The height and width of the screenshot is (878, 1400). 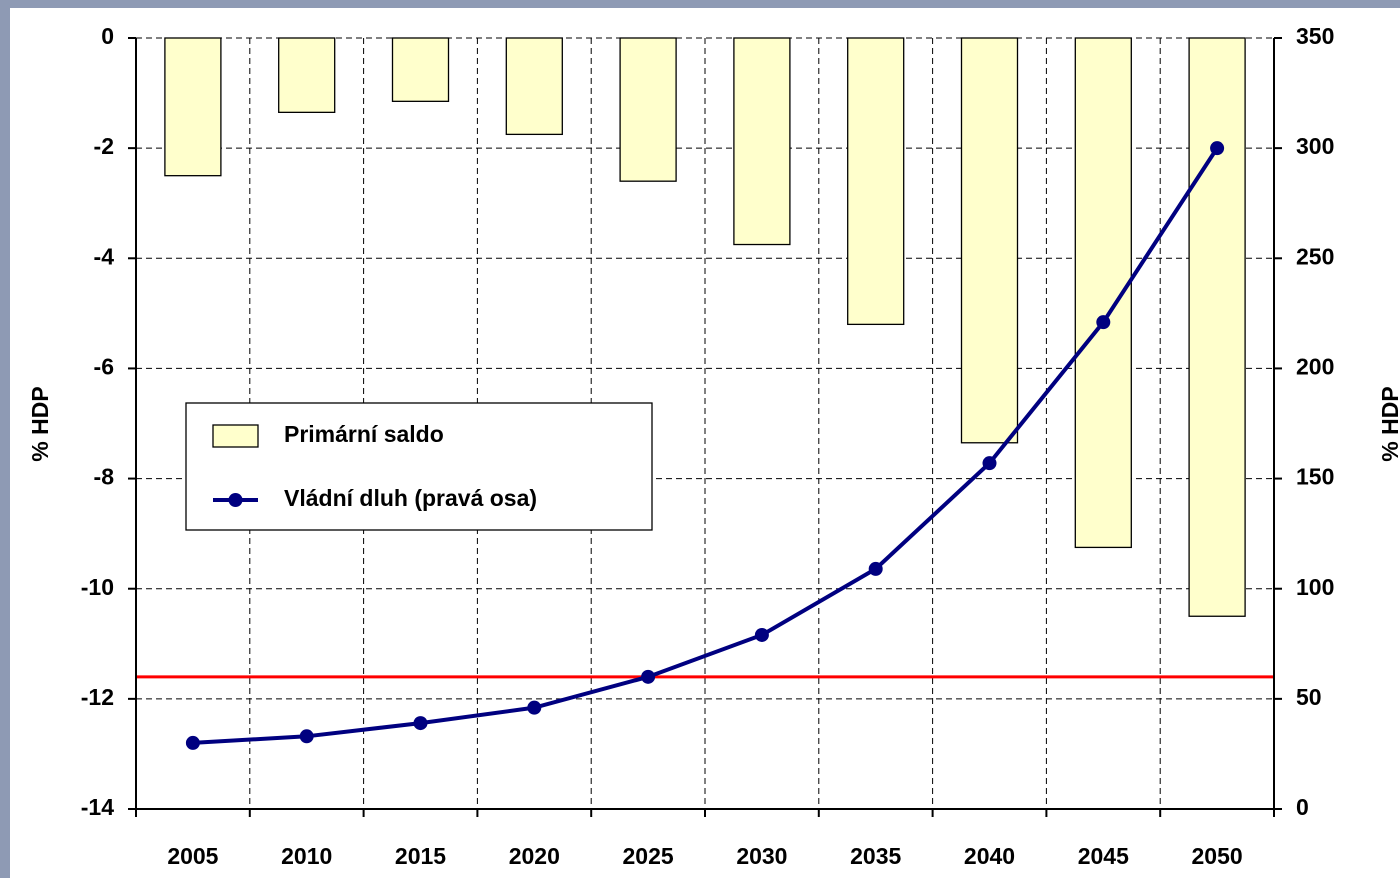 What do you see at coordinates (648, 856) in the screenshot?
I see `x-tick-label: 2025` at bounding box center [648, 856].